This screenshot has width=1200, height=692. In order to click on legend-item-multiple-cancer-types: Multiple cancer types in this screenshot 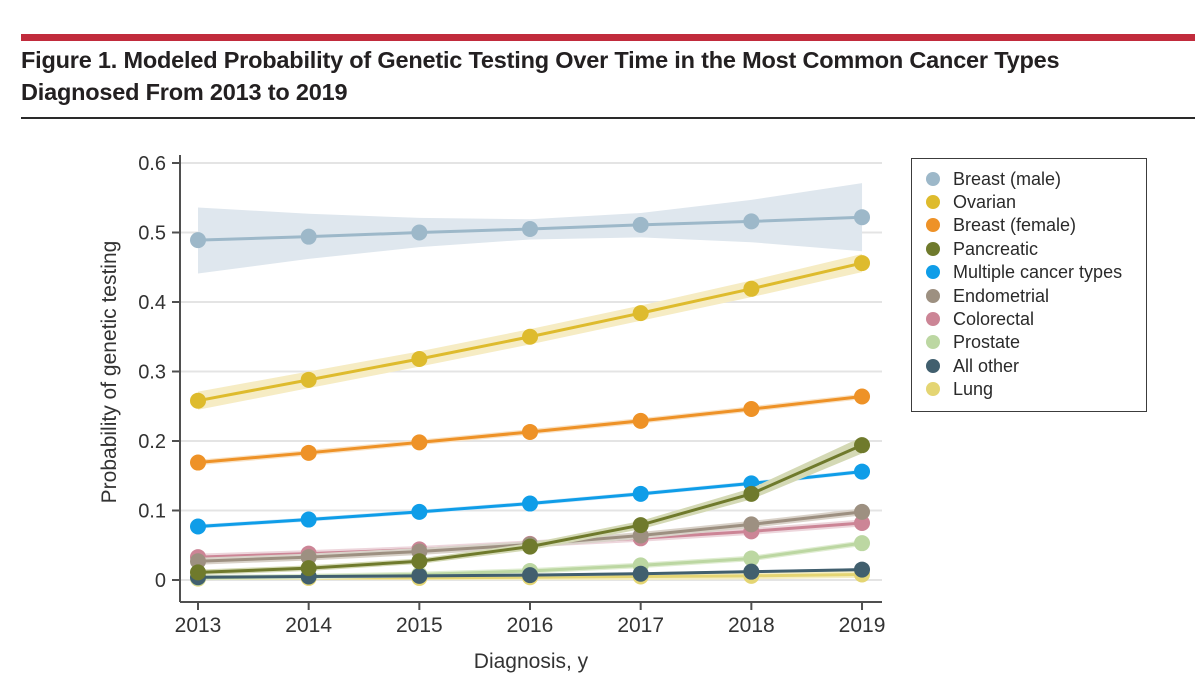, I will do `click(1036, 272)`.